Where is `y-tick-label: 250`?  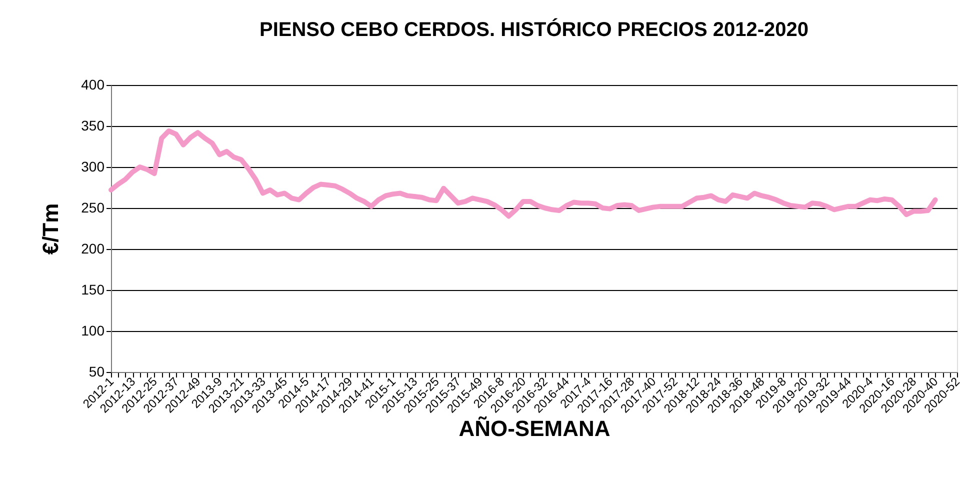 y-tick-label: 250 is located at coordinates (93, 208).